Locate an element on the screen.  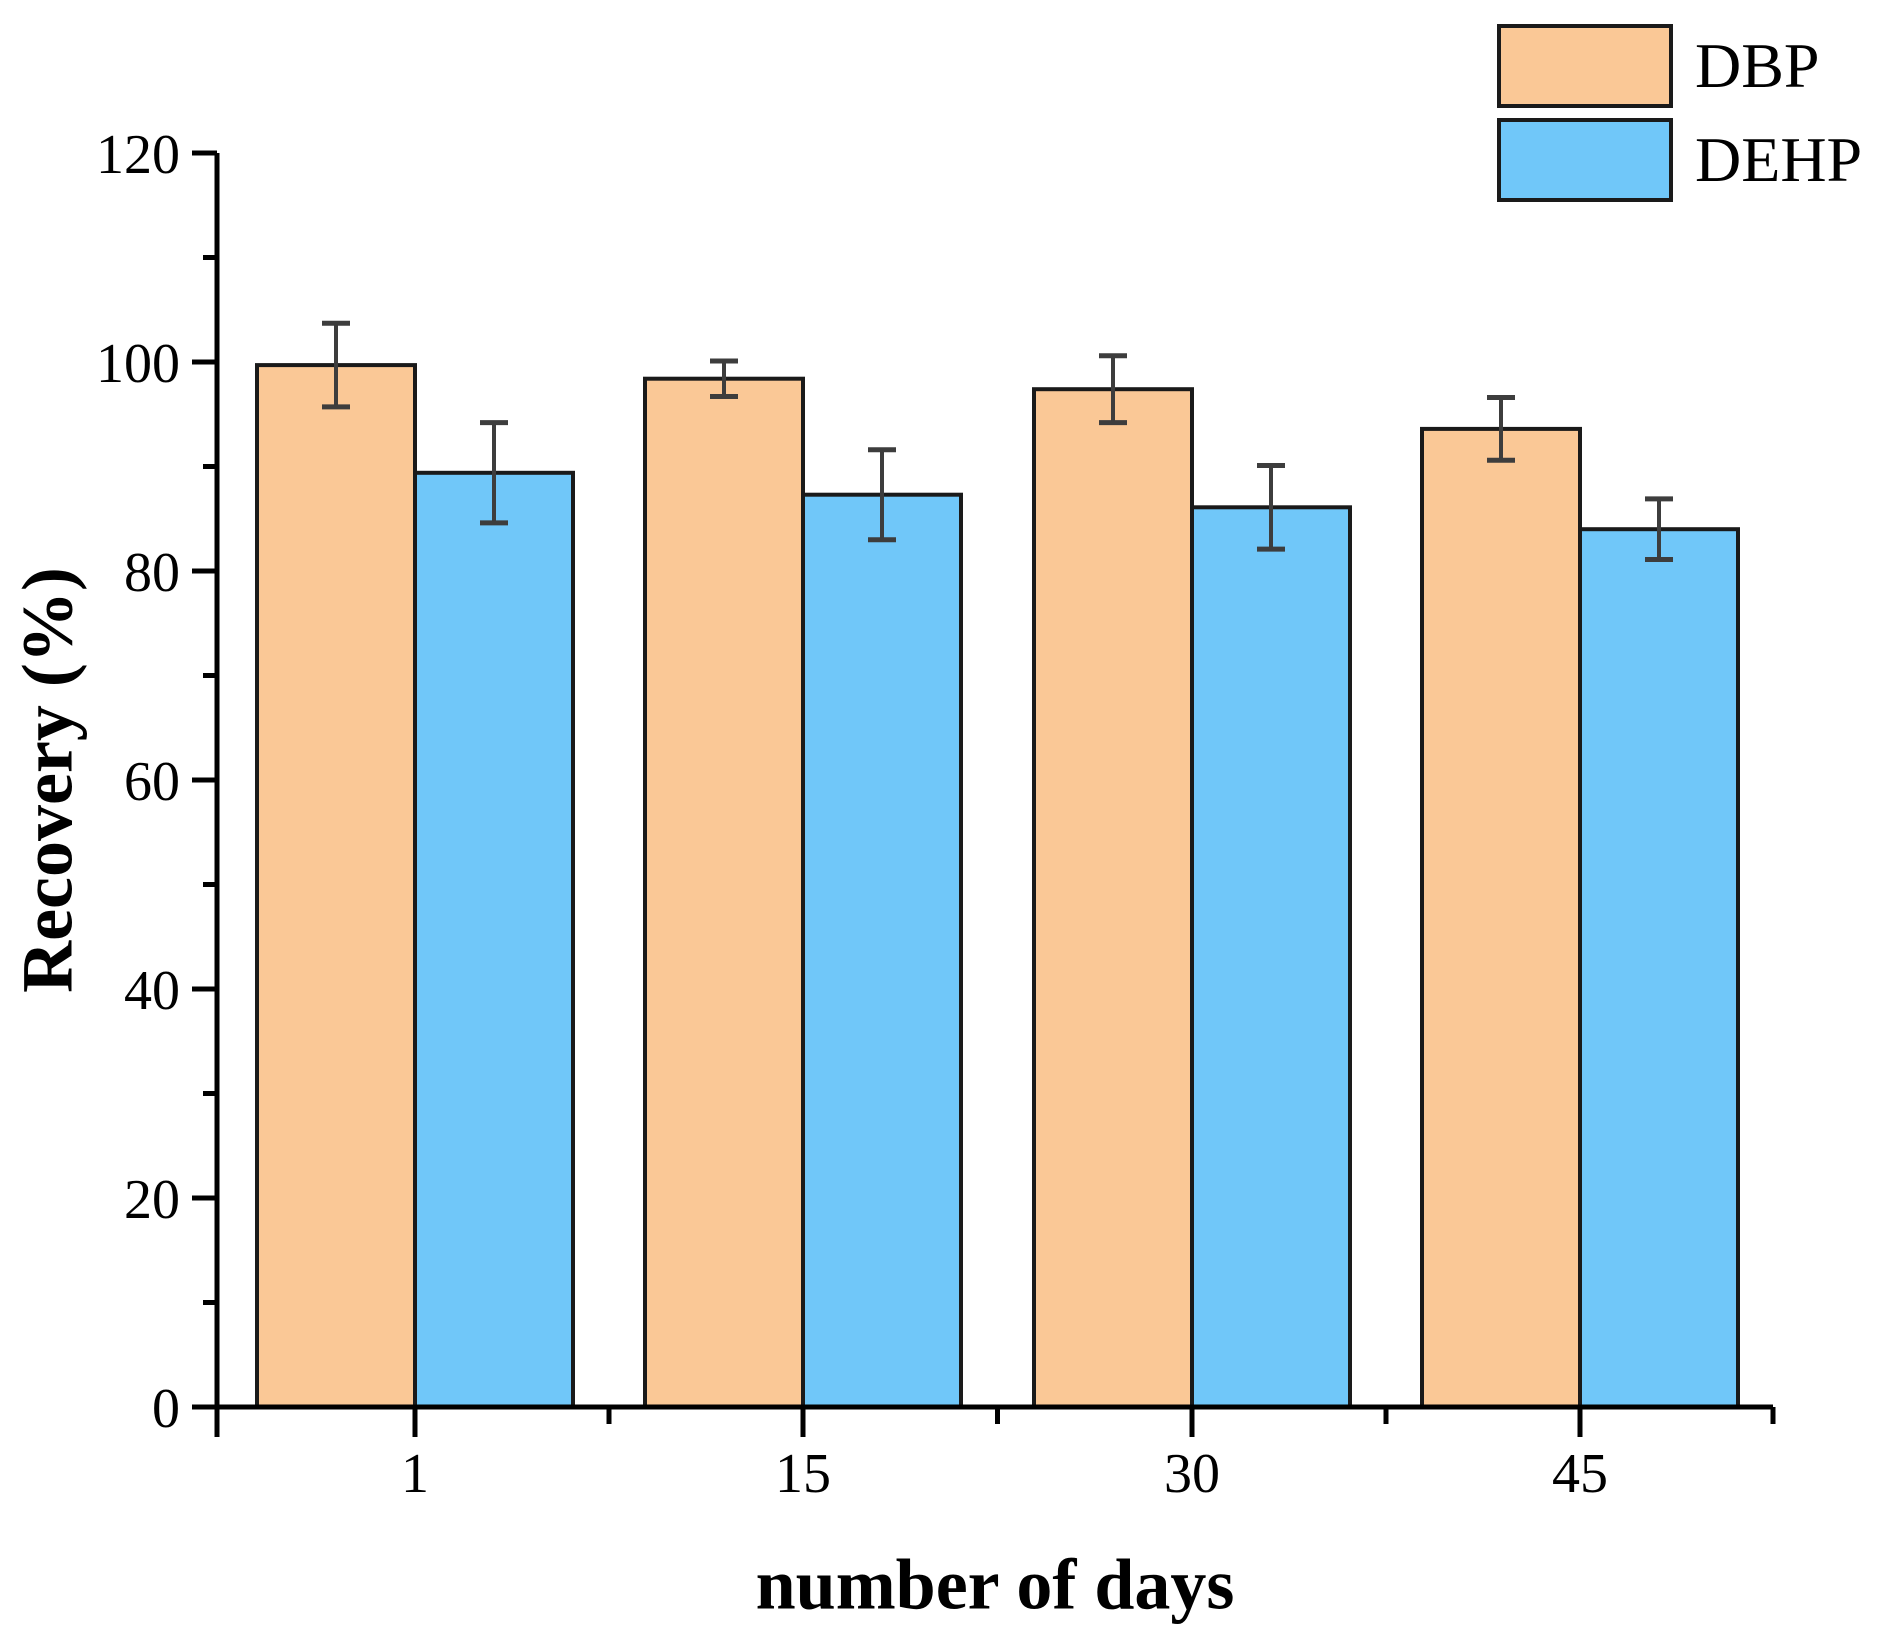
x-tick-label-30: 30 is located at coordinates (1192, 1474).